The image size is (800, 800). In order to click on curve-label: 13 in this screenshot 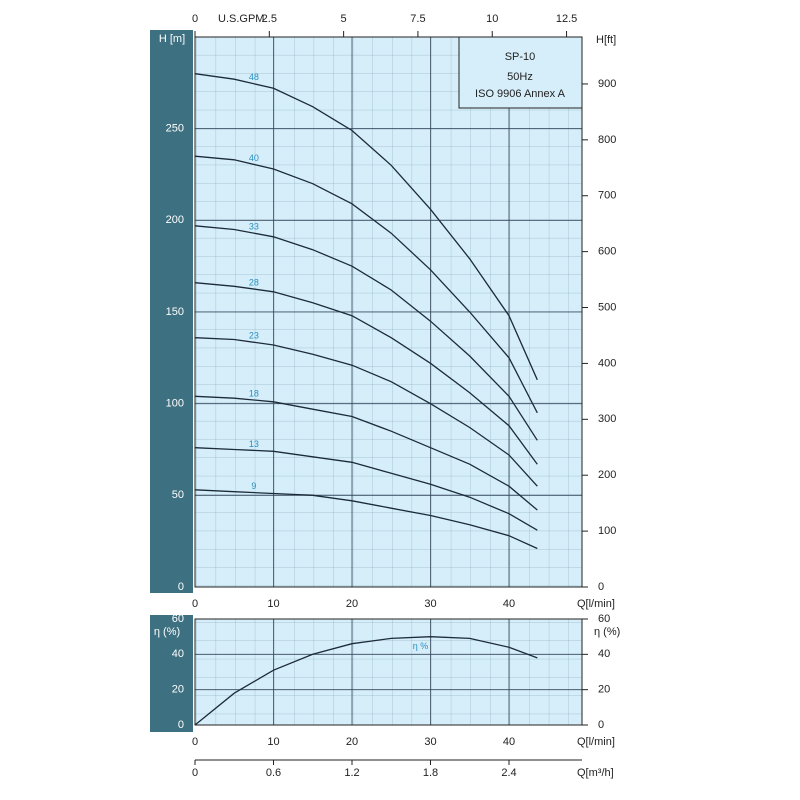, I will do `click(254, 444)`.